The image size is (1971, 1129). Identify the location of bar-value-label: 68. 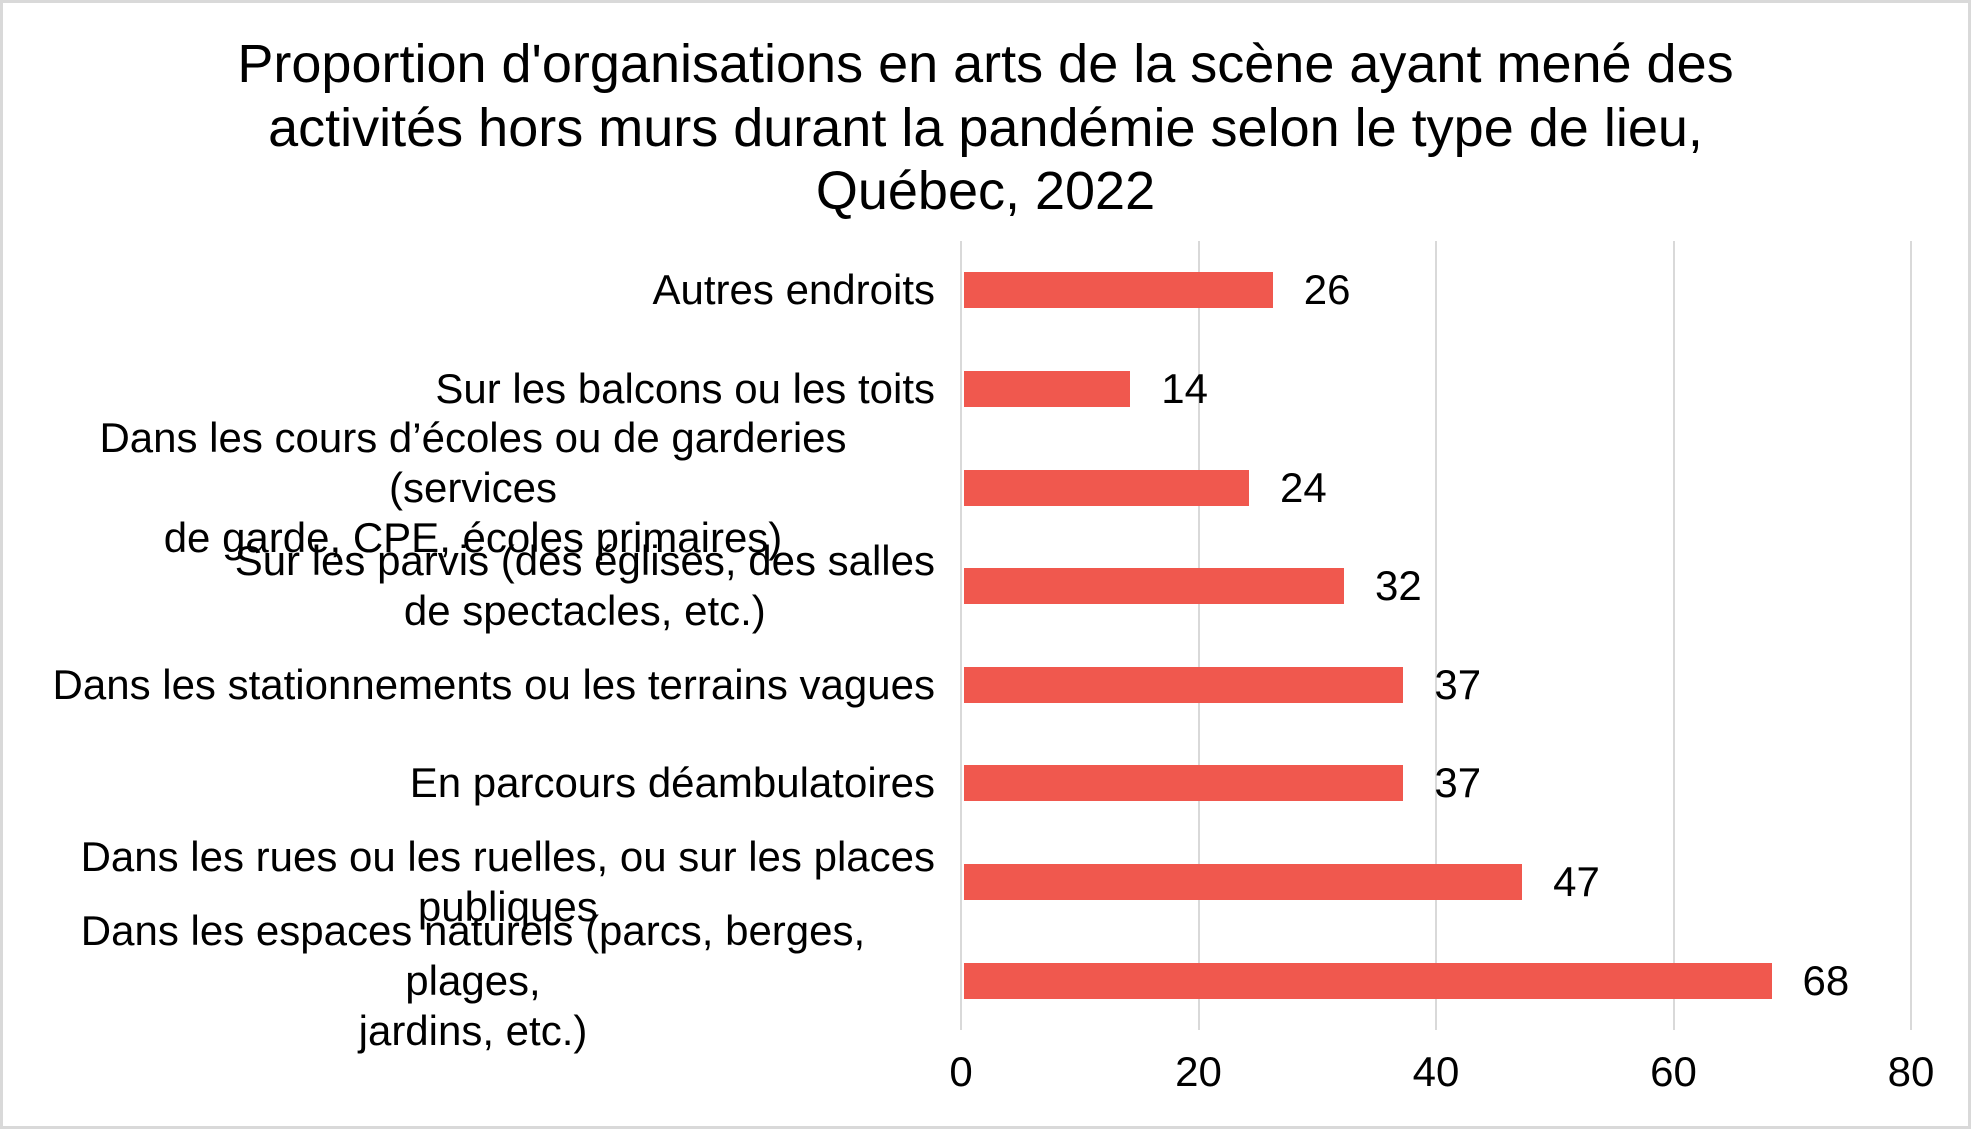
(1826, 980).